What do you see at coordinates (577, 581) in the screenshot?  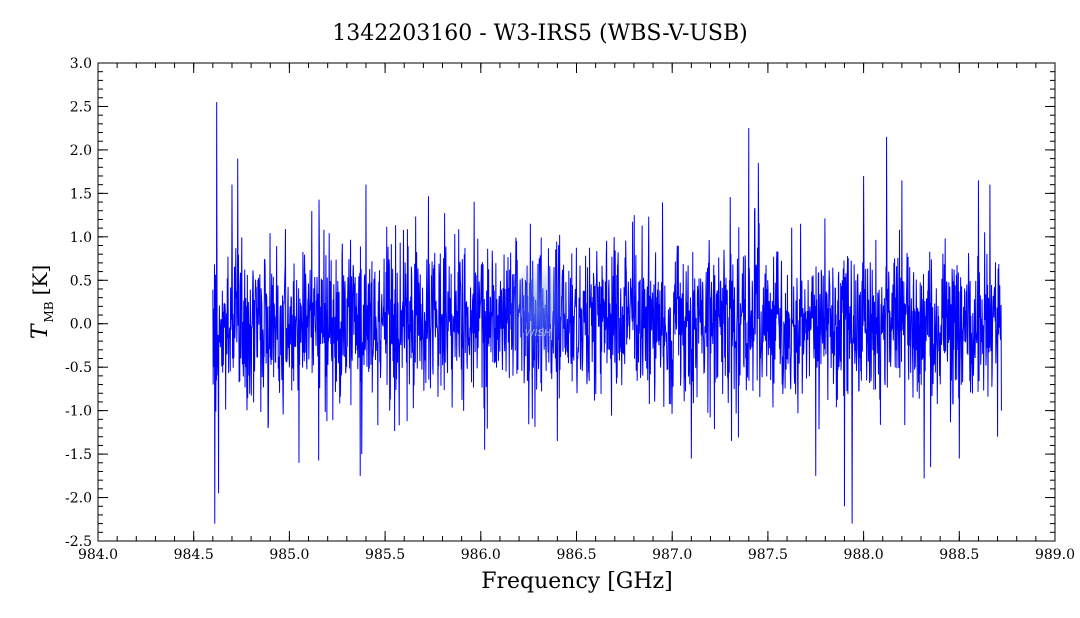 I see `x-axis-label: Frequency [GHz]` at bounding box center [577, 581].